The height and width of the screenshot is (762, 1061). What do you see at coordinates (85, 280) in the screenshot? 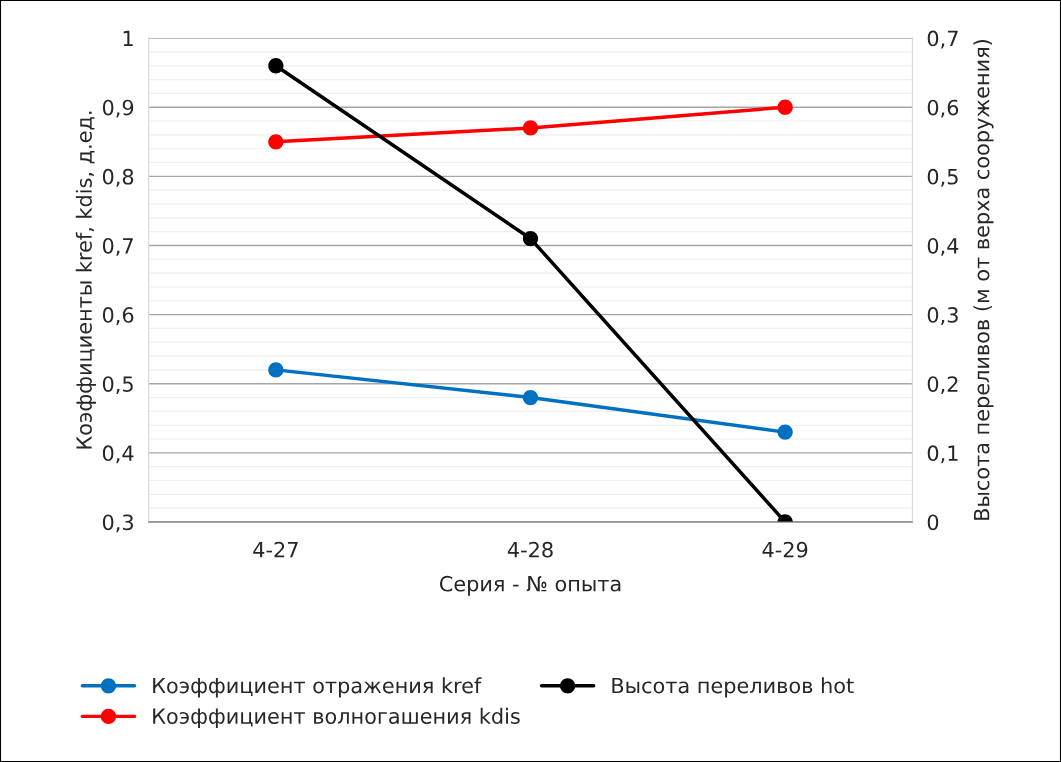
I see `y-axis-title: Коэффициенты kref, kdis, д.ед.` at bounding box center [85, 280].